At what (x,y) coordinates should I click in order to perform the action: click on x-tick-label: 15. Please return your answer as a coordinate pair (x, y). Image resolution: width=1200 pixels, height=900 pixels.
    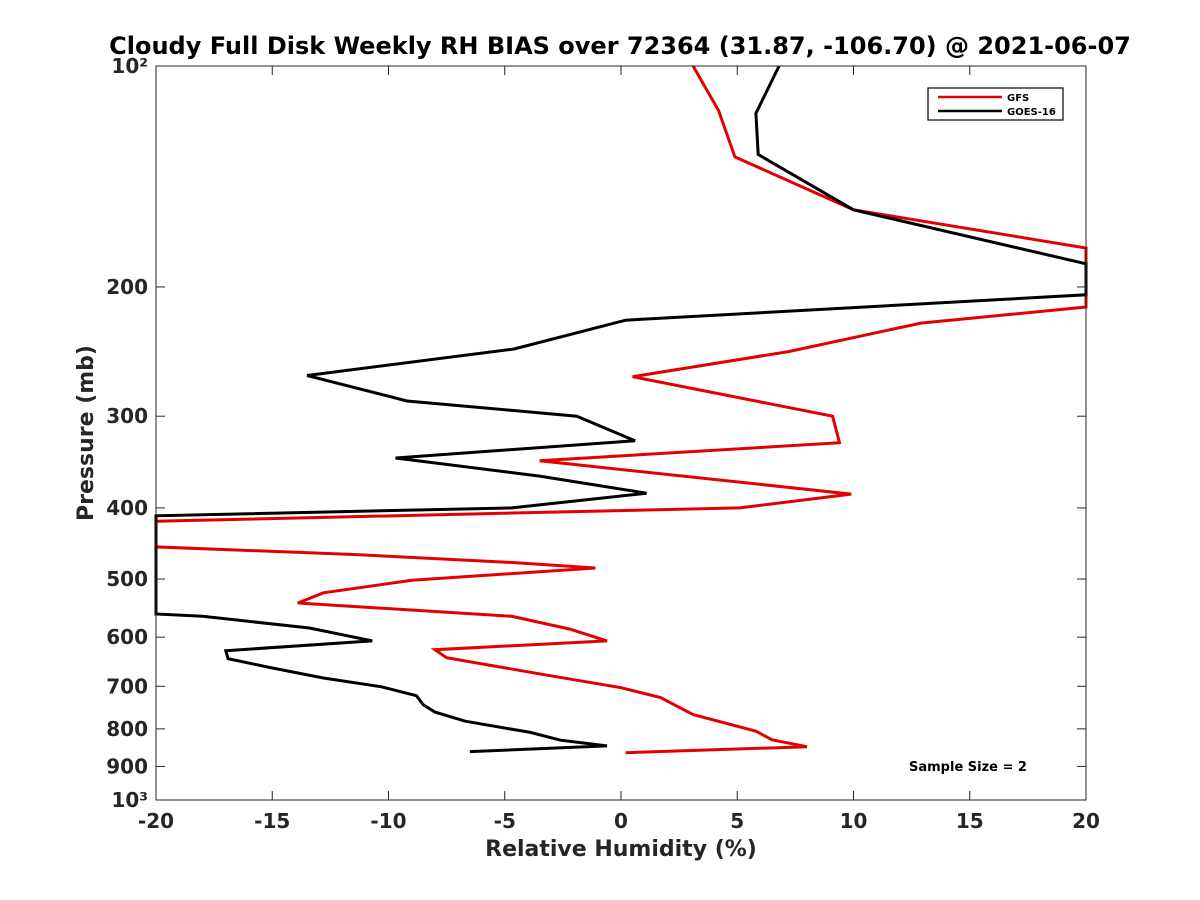
    Looking at the image, I should click on (970, 821).